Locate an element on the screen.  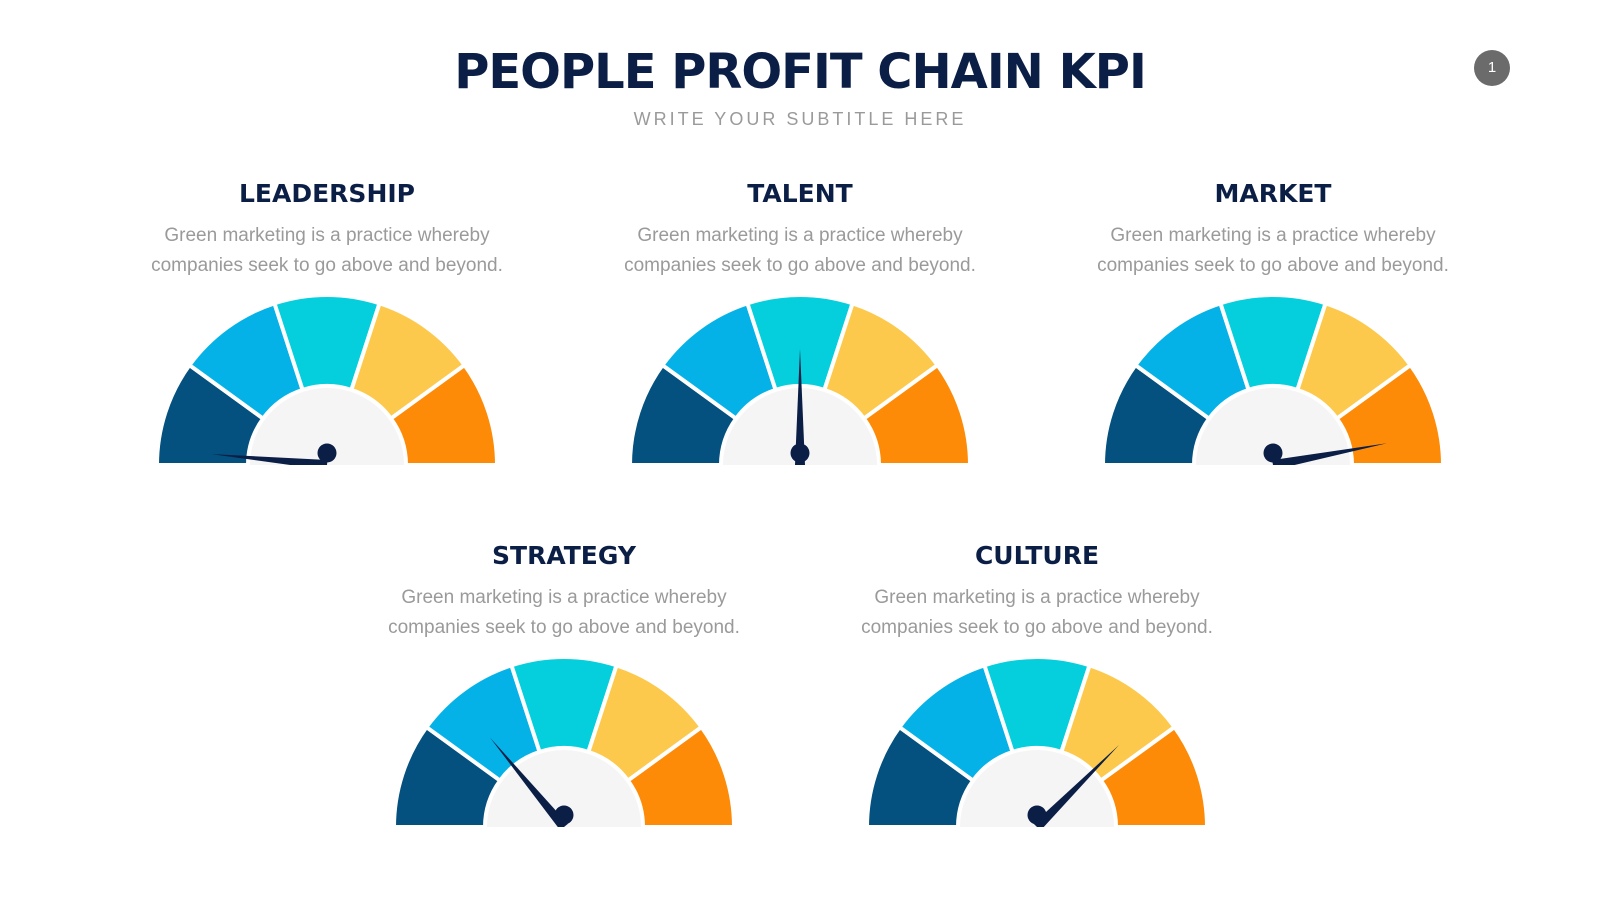
page-subtitle: WRITE YOUR SUBTITLE HERE is located at coordinates (800, 119).